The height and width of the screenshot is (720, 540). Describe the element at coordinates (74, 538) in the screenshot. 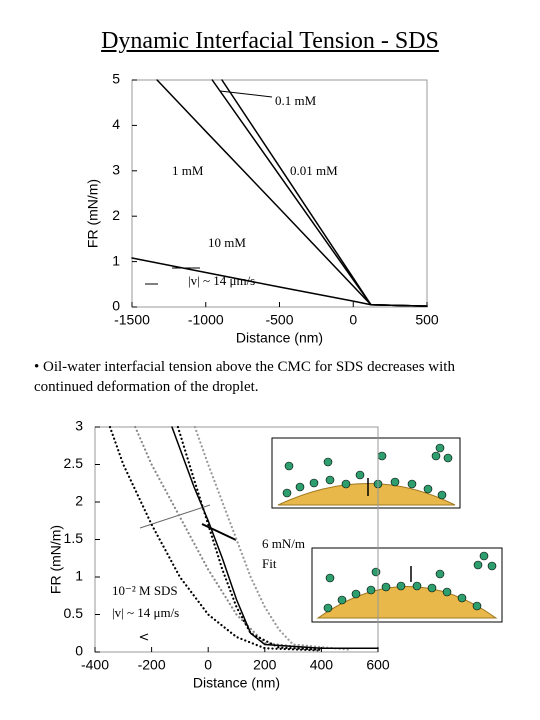

I see `y-tick-label: 1.5` at that location.